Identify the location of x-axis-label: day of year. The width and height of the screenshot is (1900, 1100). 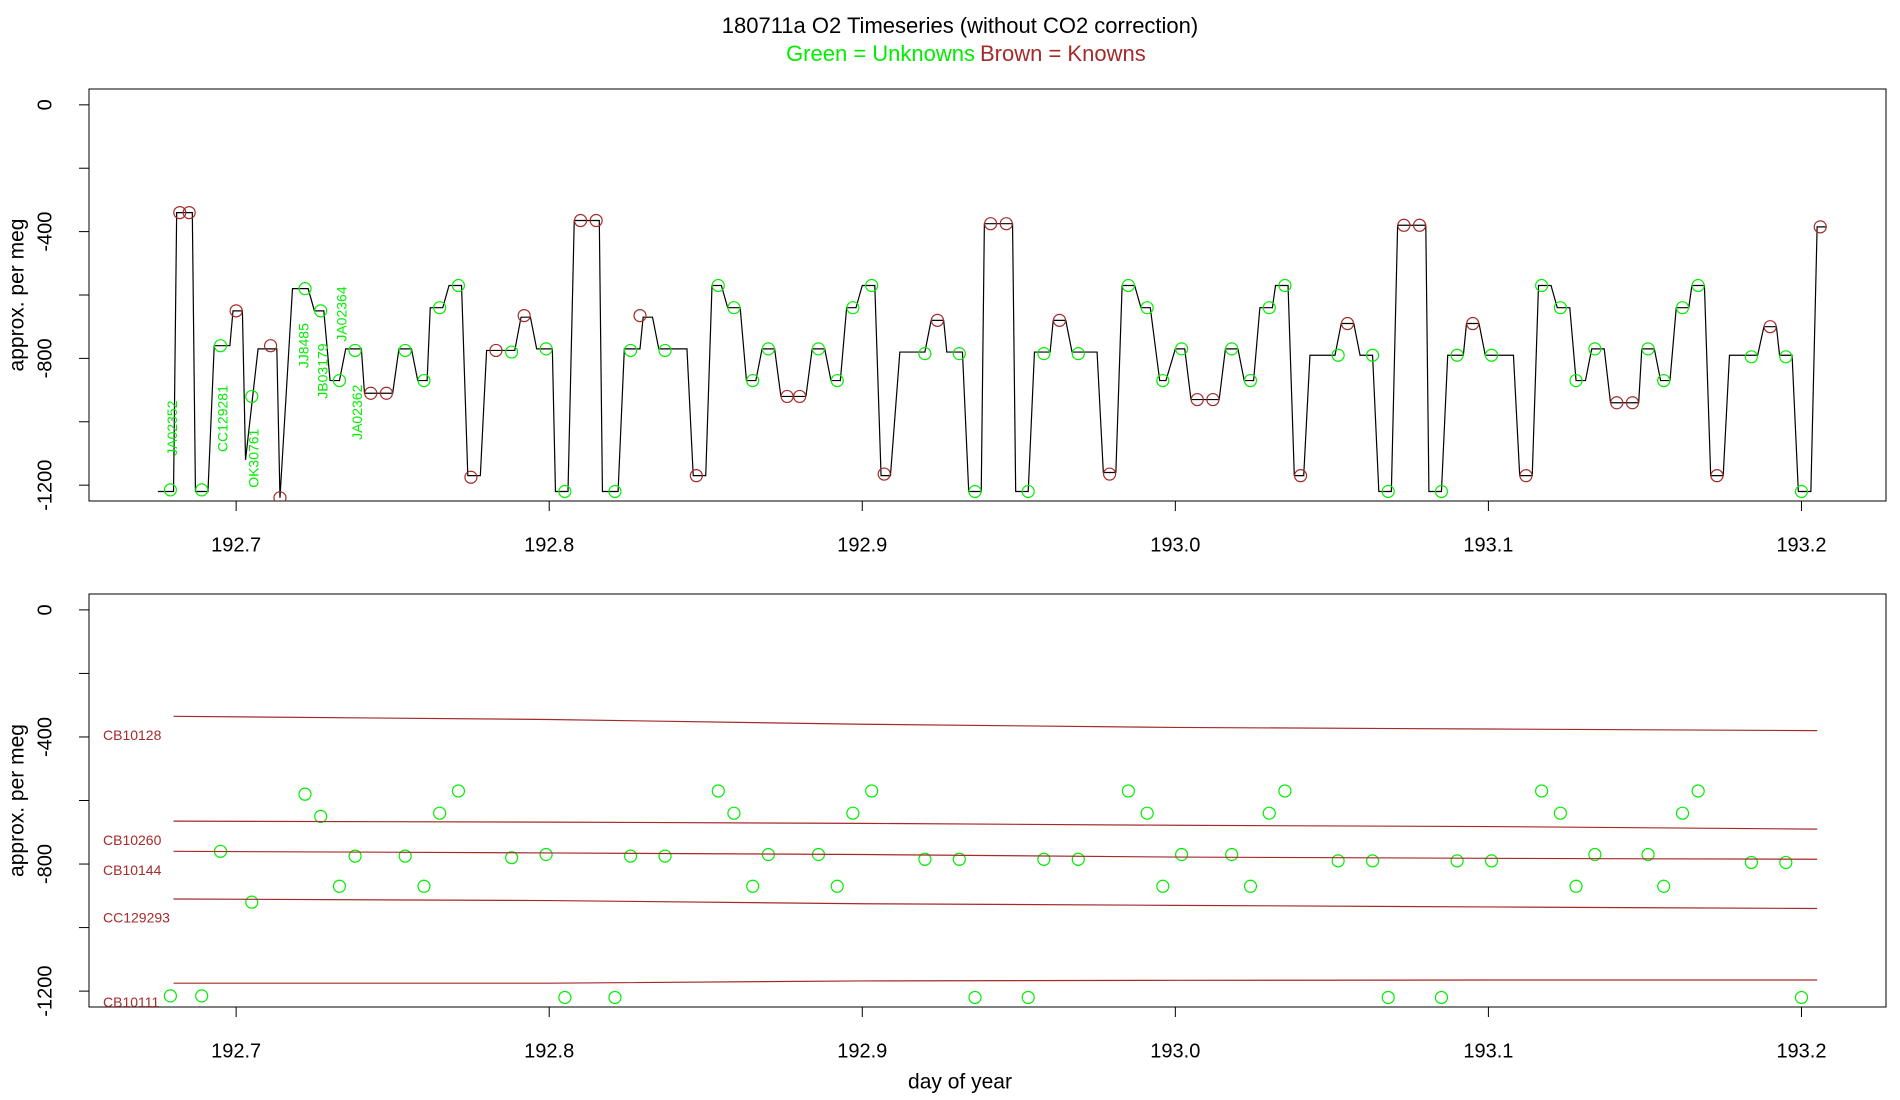
(960, 1082).